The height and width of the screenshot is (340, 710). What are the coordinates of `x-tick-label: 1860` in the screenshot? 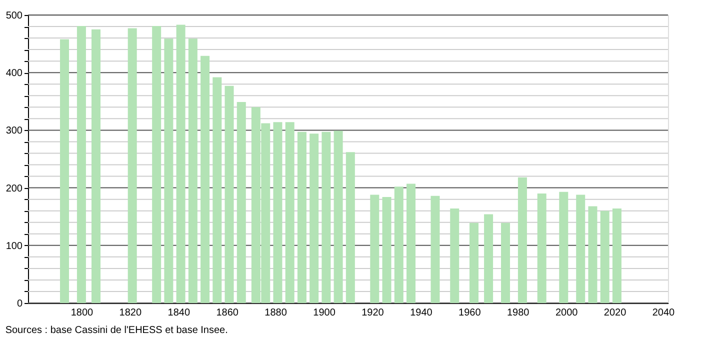 It's located at (227, 313).